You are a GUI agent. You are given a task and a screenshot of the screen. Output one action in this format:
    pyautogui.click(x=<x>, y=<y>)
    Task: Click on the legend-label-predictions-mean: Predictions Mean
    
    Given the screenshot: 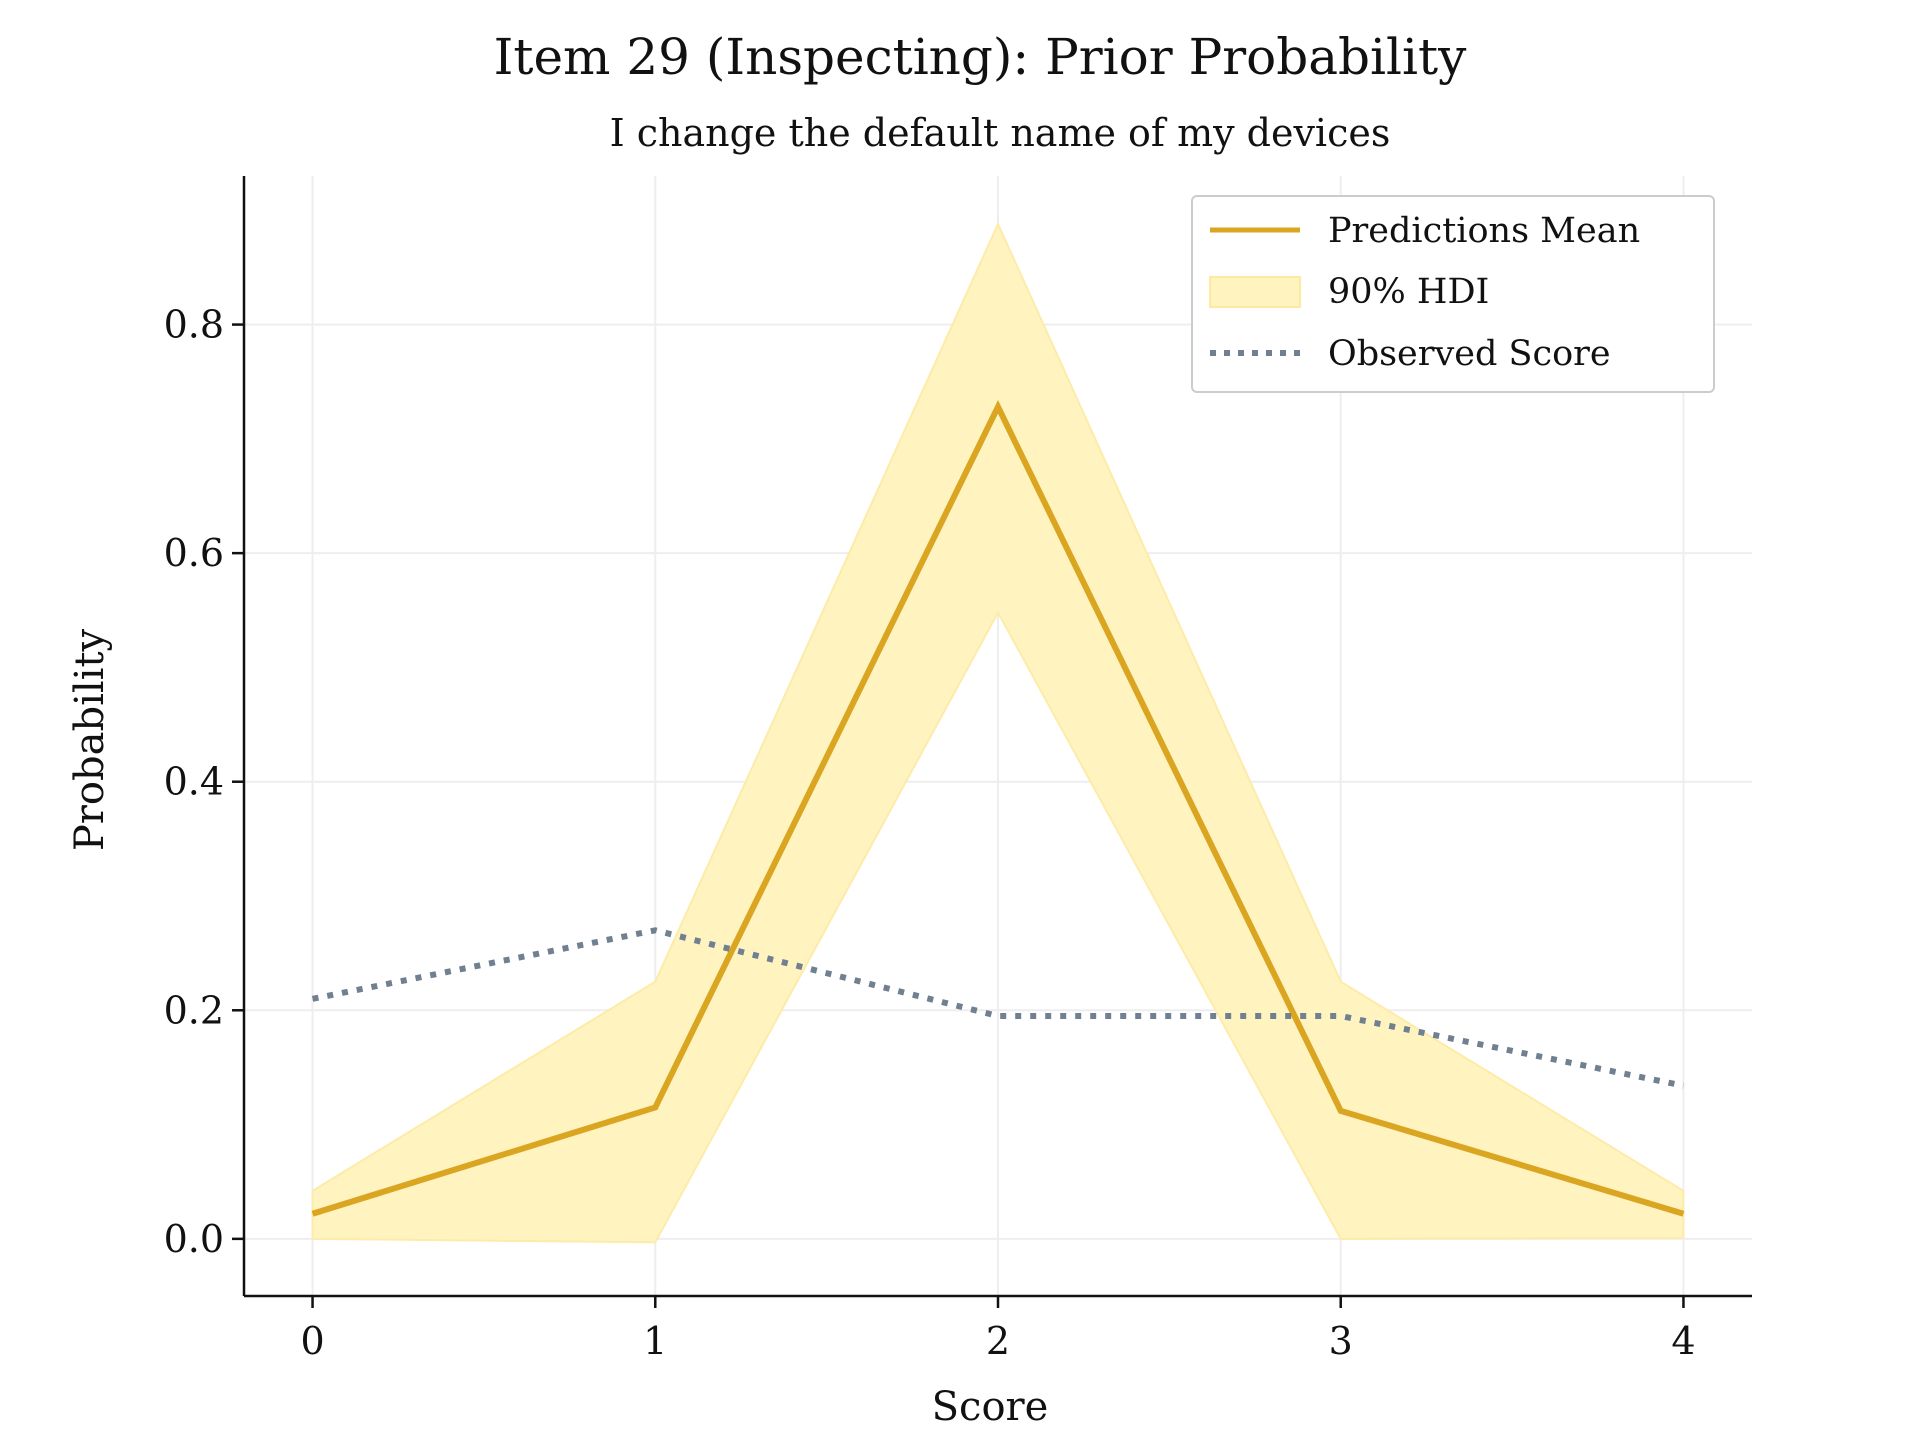 What is the action you would take?
    pyautogui.click(x=1484, y=231)
    